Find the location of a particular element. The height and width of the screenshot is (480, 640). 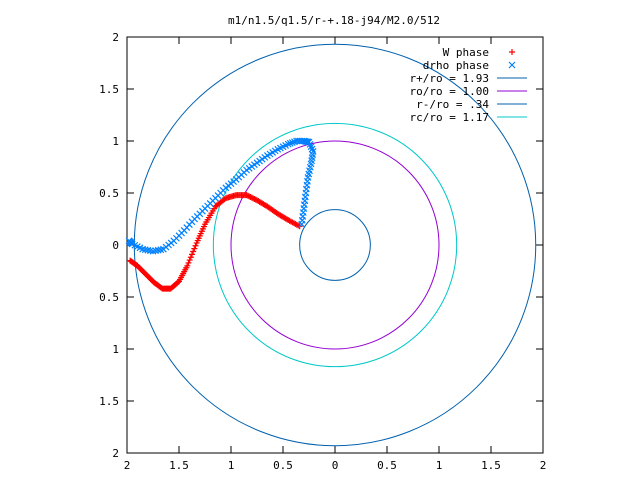

y-tick-label: 0 is located at coordinates (115, 245).